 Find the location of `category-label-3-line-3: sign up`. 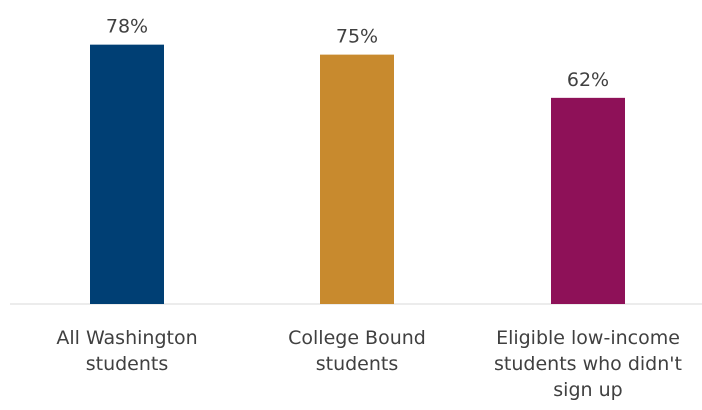

category-label-3-line-3: sign up is located at coordinates (587, 390).